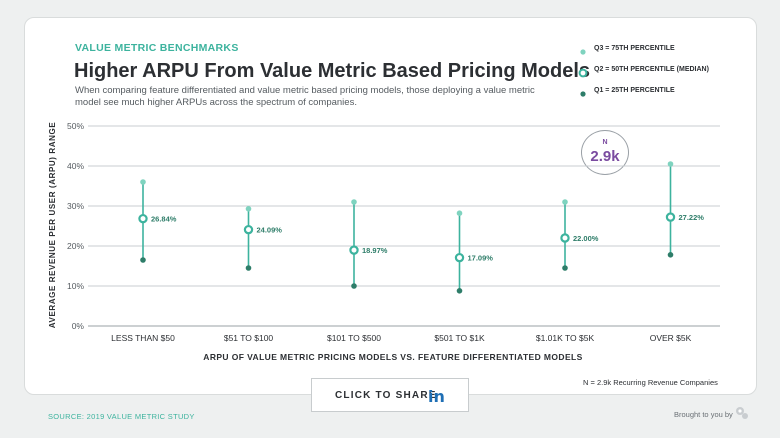 This screenshot has height=438, width=780. What do you see at coordinates (249, 338) in the screenshot?
I see `x-tick-label: $51 TO $100` at bounding box center [249, 338].